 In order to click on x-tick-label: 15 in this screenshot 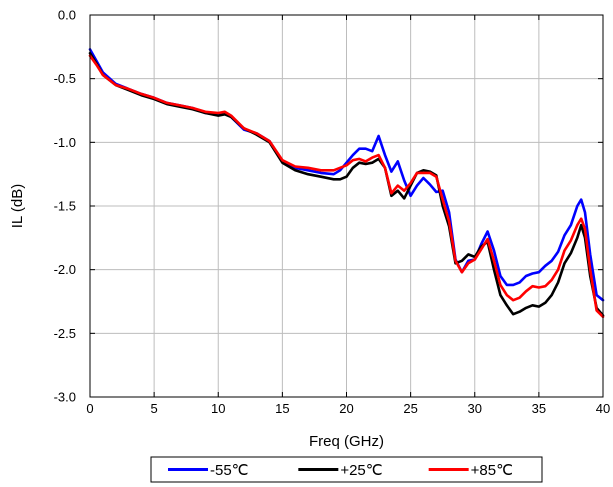, I will do `click(282, 408)`.